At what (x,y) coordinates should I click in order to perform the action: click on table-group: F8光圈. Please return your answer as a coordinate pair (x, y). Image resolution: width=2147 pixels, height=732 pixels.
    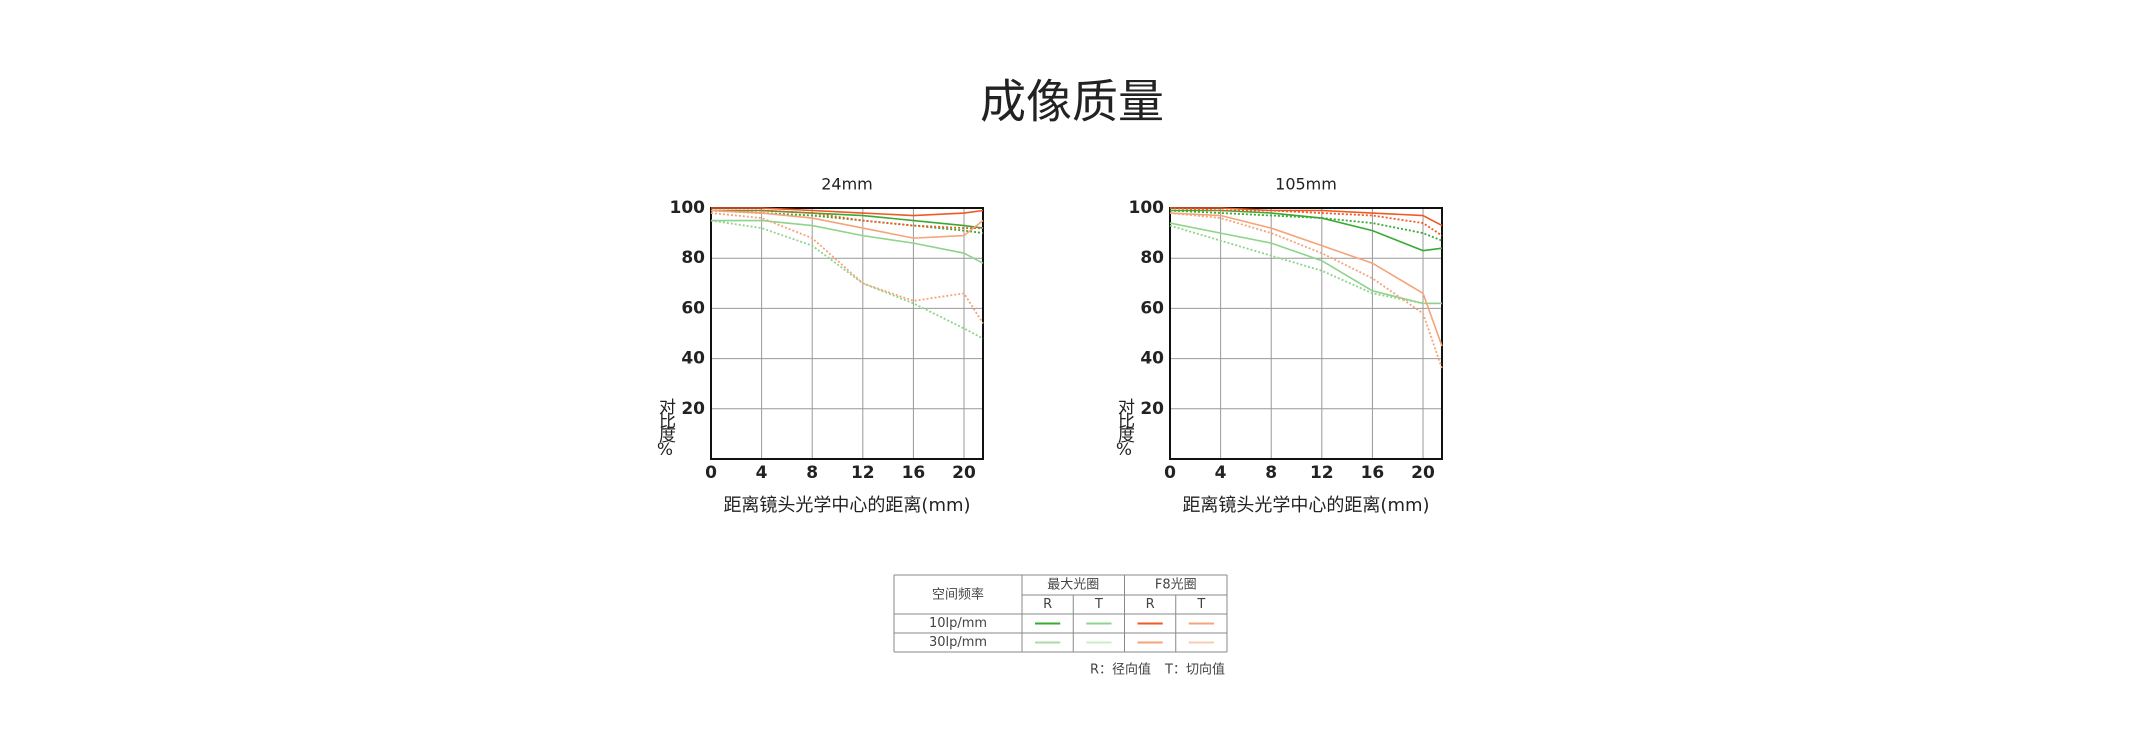
    Looking at the image, I should click on (1176, 585).